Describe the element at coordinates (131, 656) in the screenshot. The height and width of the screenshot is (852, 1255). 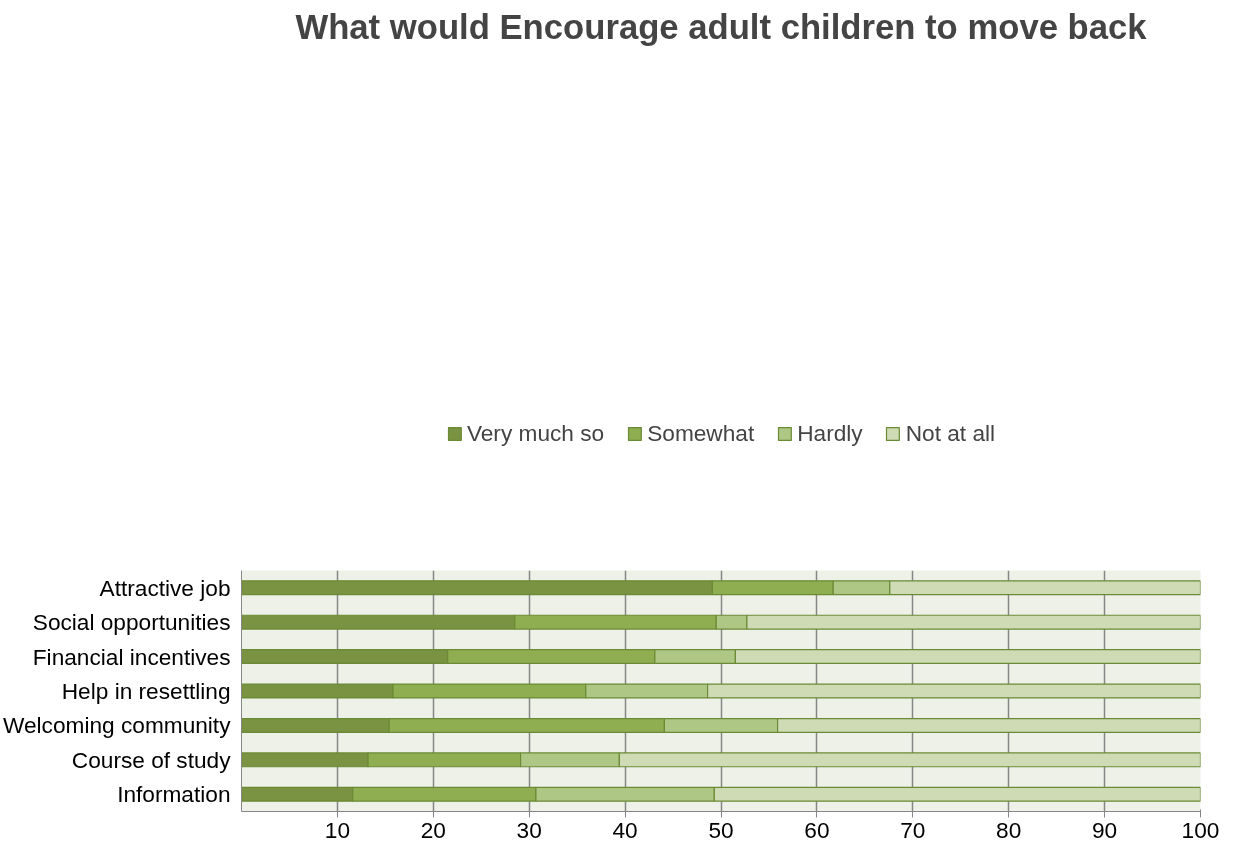
I see `y-tick-label: Financial incentives` at that location.